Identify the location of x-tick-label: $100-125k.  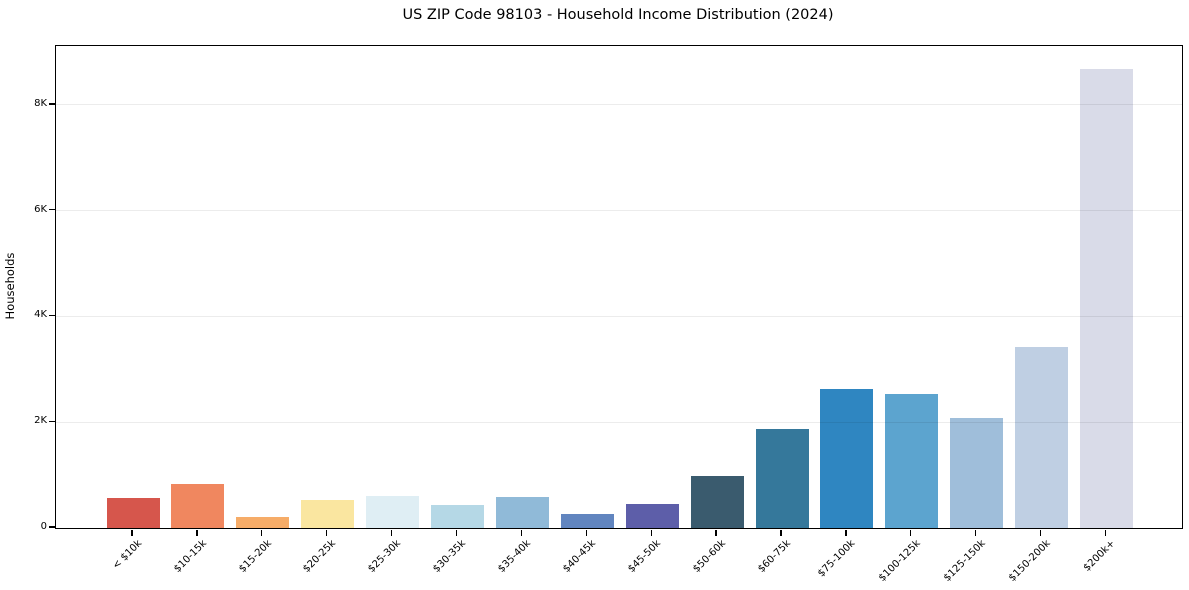
(899, 561).